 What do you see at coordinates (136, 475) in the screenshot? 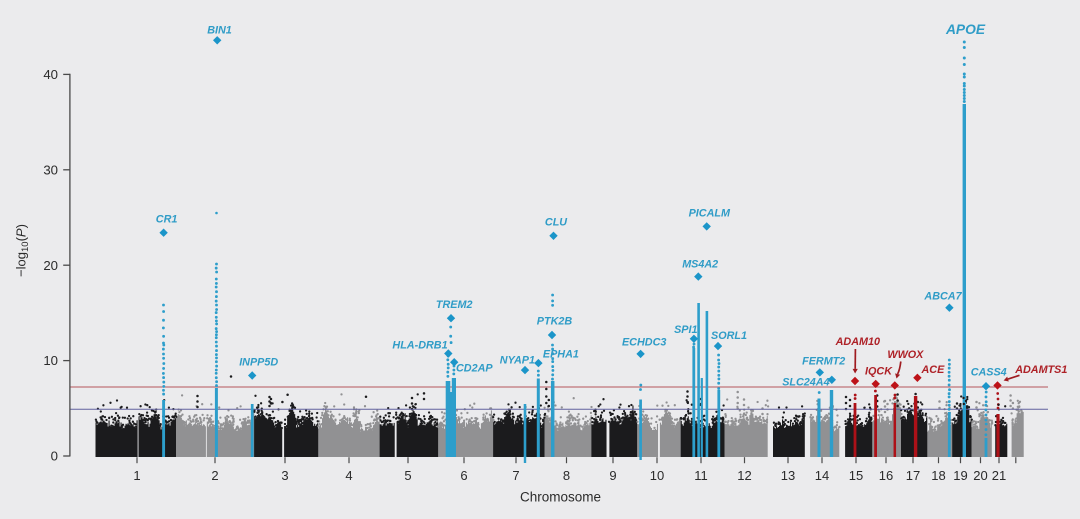
I see `svg-text: 1` at bounding box center [136, 475].